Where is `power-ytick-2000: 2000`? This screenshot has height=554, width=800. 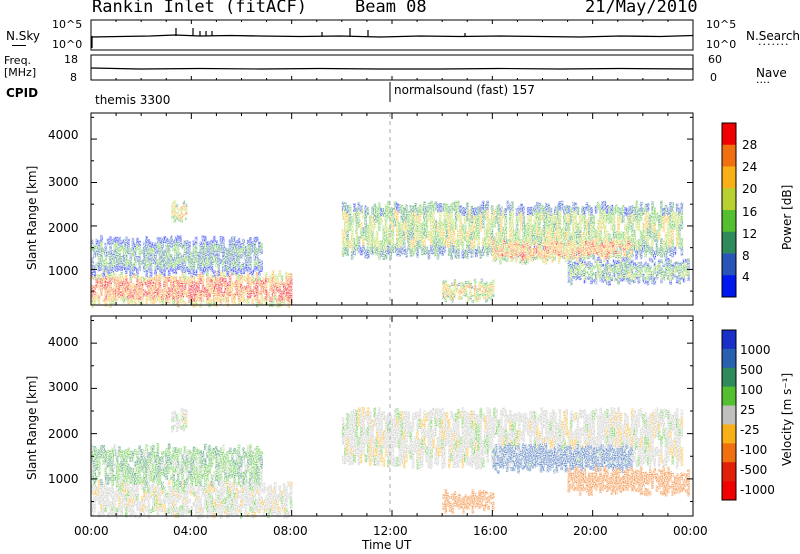 power-ytick-2000: 2000 is located at coordinates (63, 228).